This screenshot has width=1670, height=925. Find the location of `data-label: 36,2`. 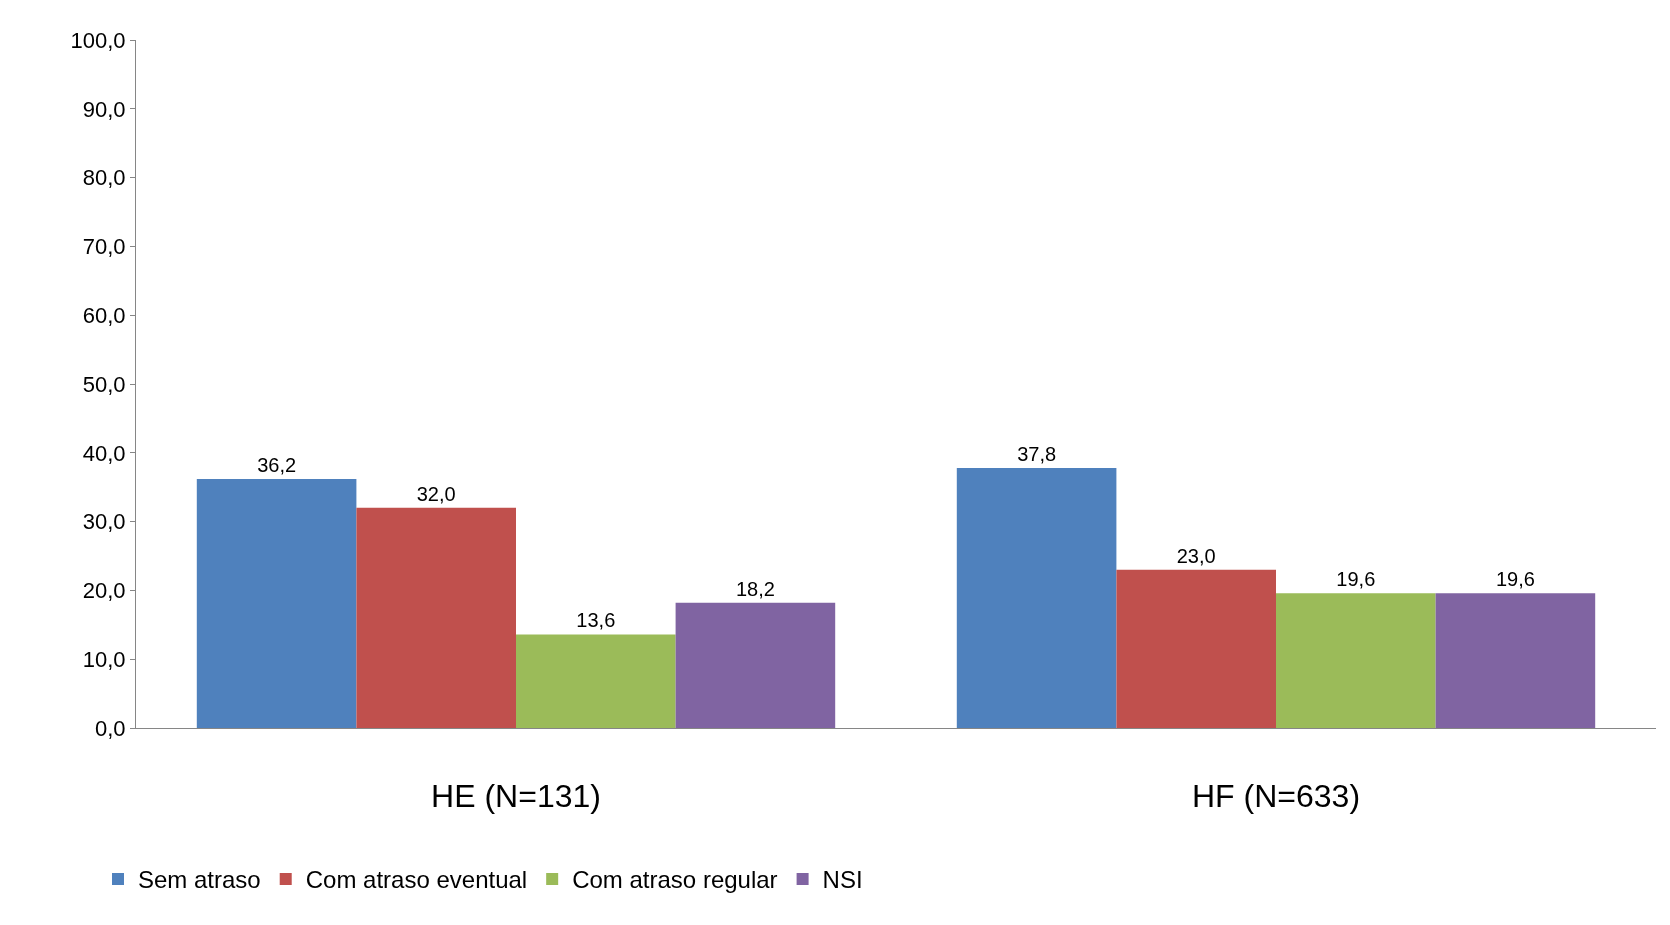

data-label: 36,2 is located at coordinates (277, 464).